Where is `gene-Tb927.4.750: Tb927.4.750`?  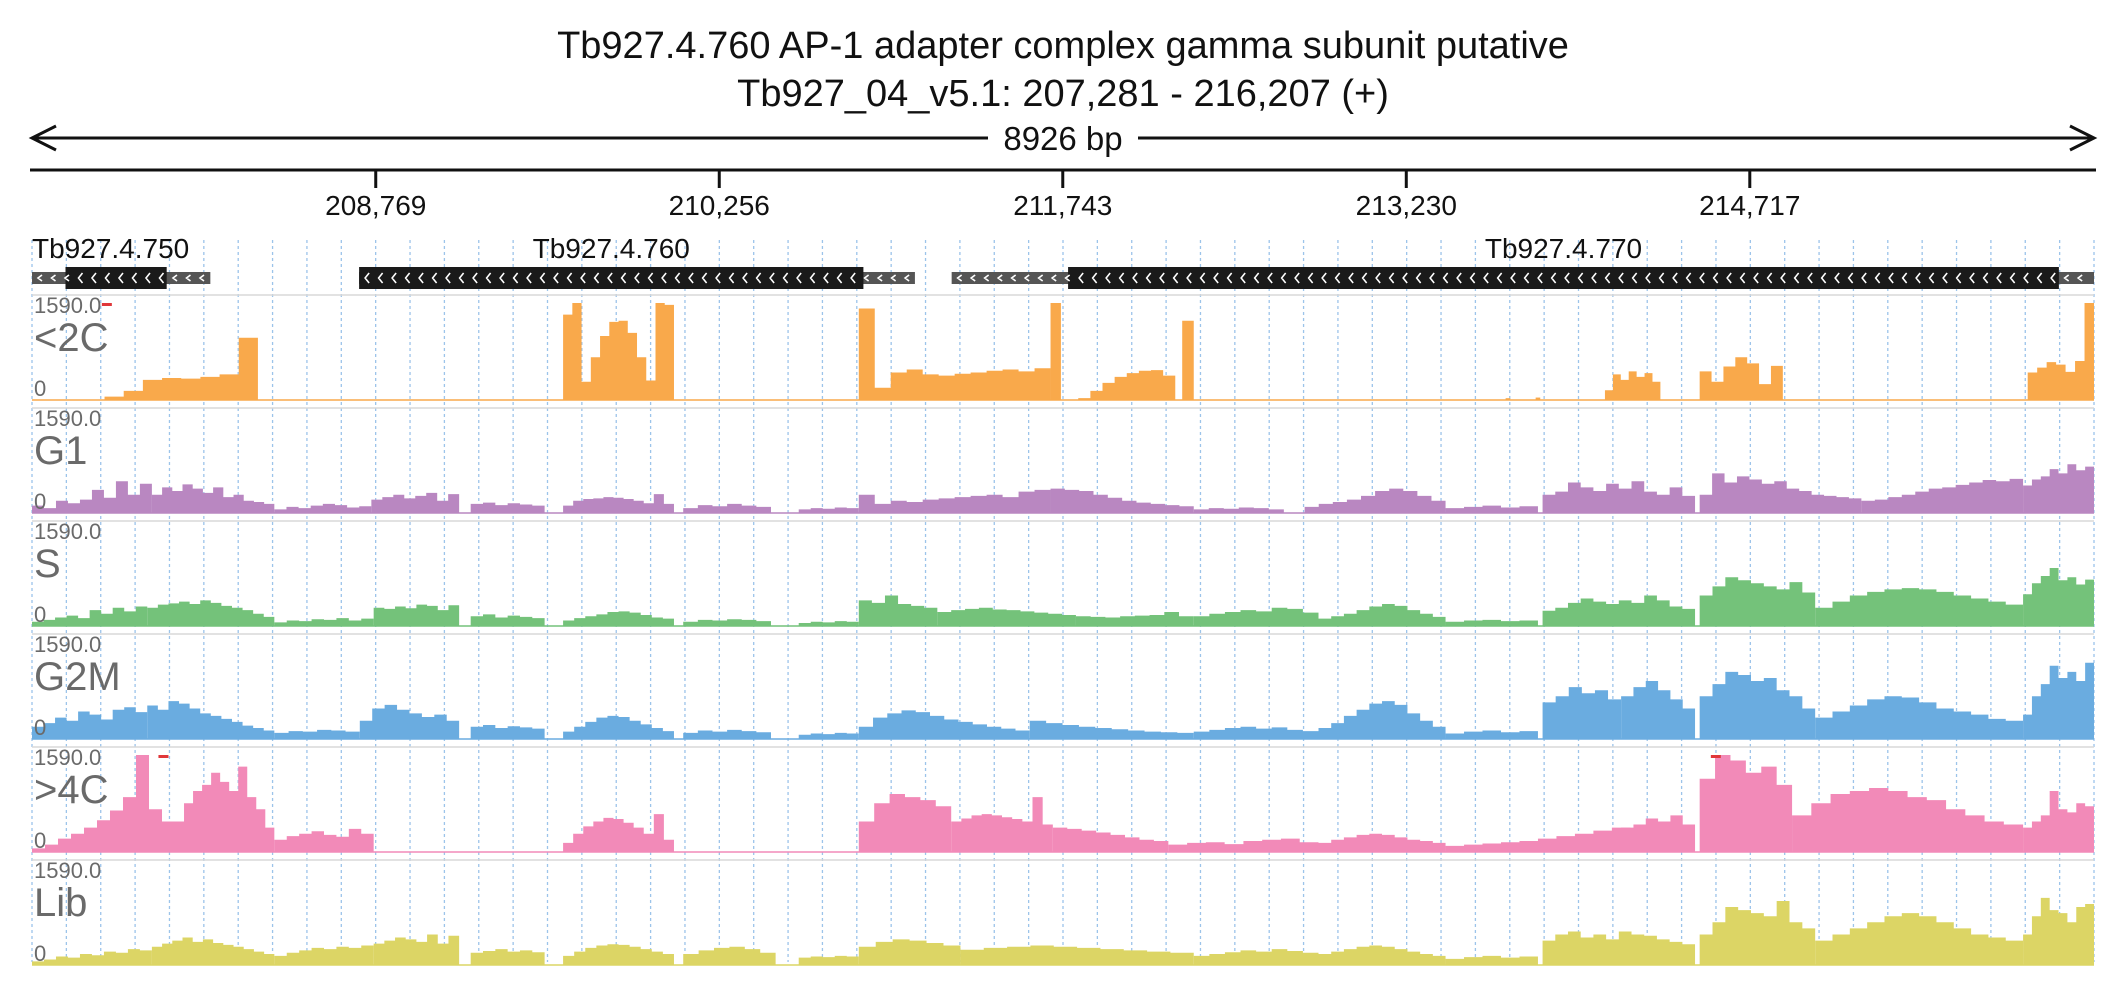
gene-Tb927.4.750: Tb927.4.750 is located at coordinates (121, 261).